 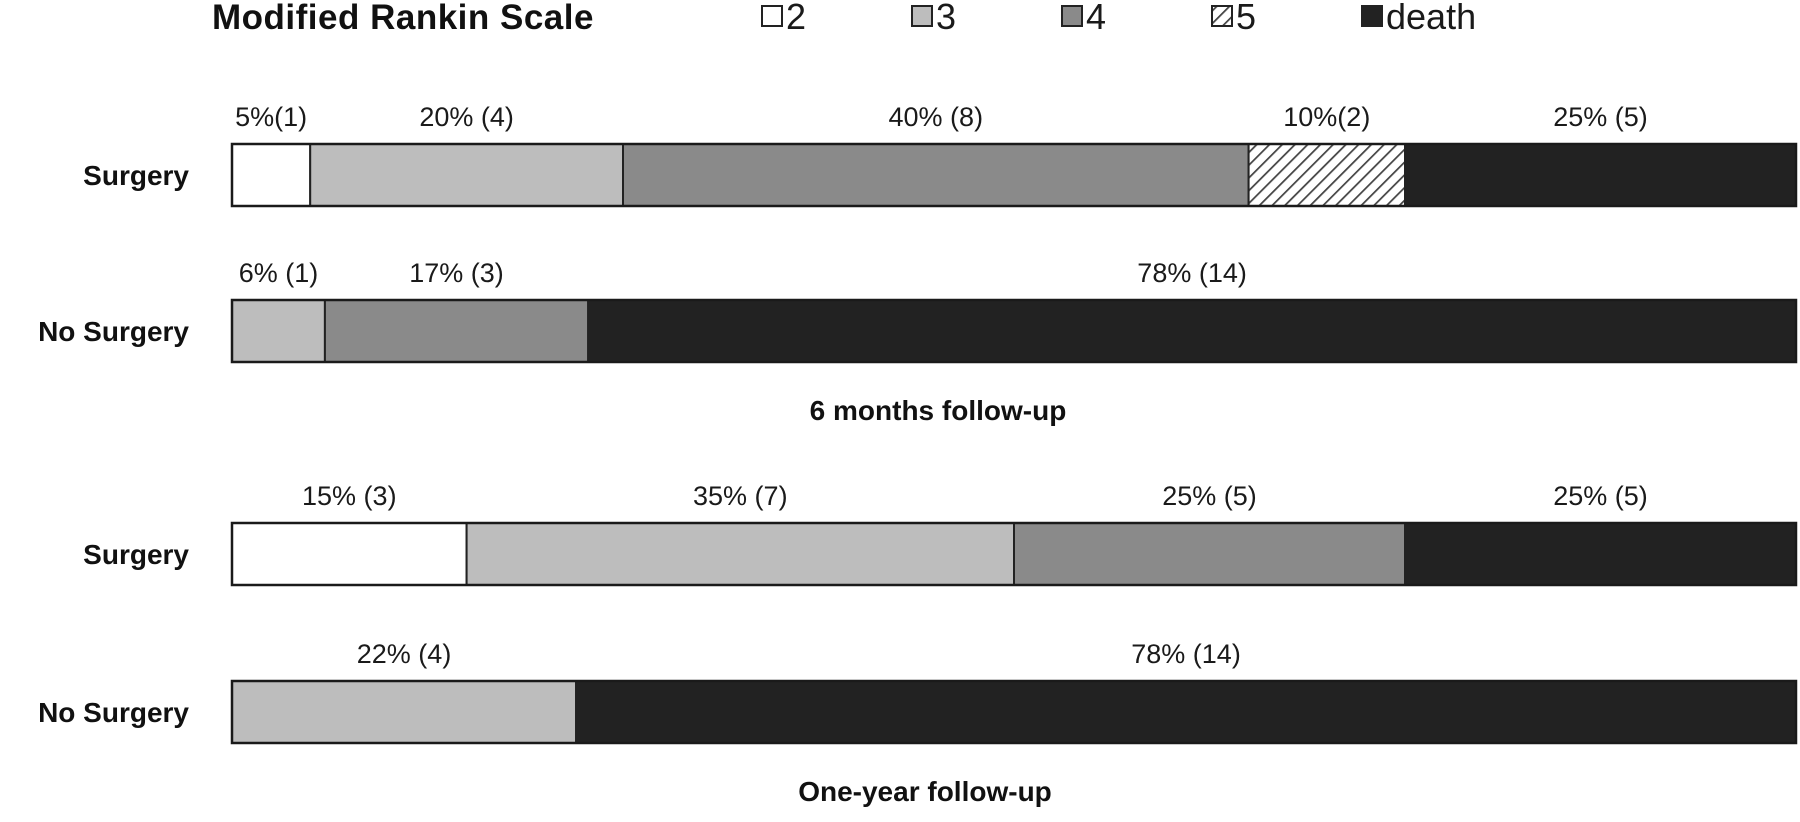 I want to click on bar-row: No Surgery 22% (4) 78% (14), so click(x=918, y=692).